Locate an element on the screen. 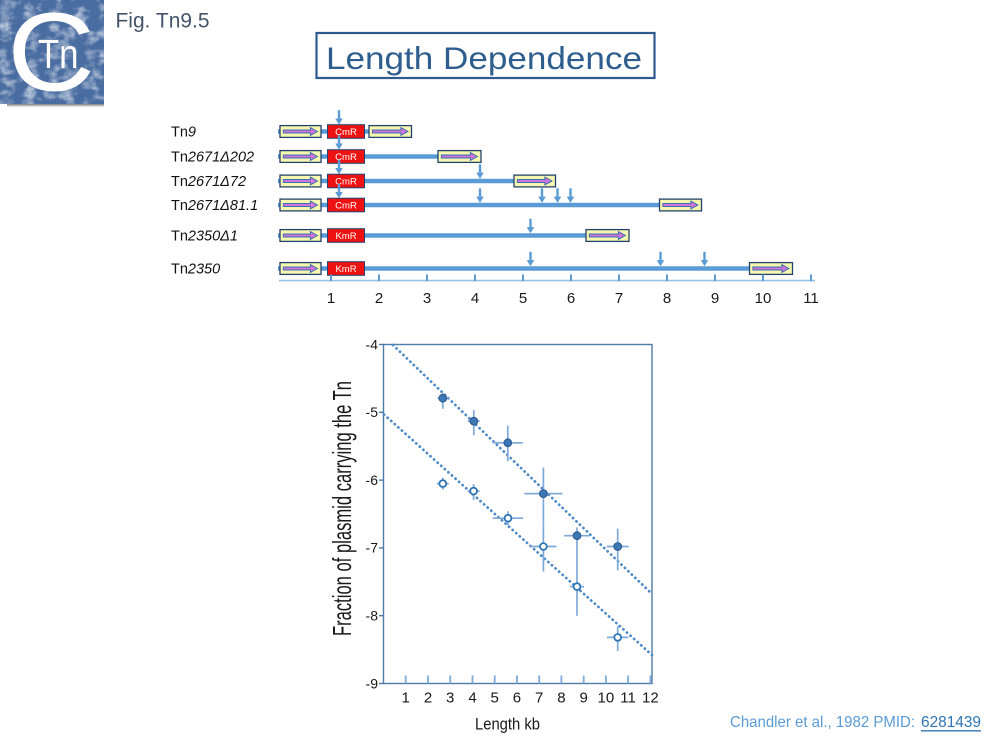 This screenshot has width=1000, height=755. svg-text: Length Dependence is located at coordinates (484, 58).